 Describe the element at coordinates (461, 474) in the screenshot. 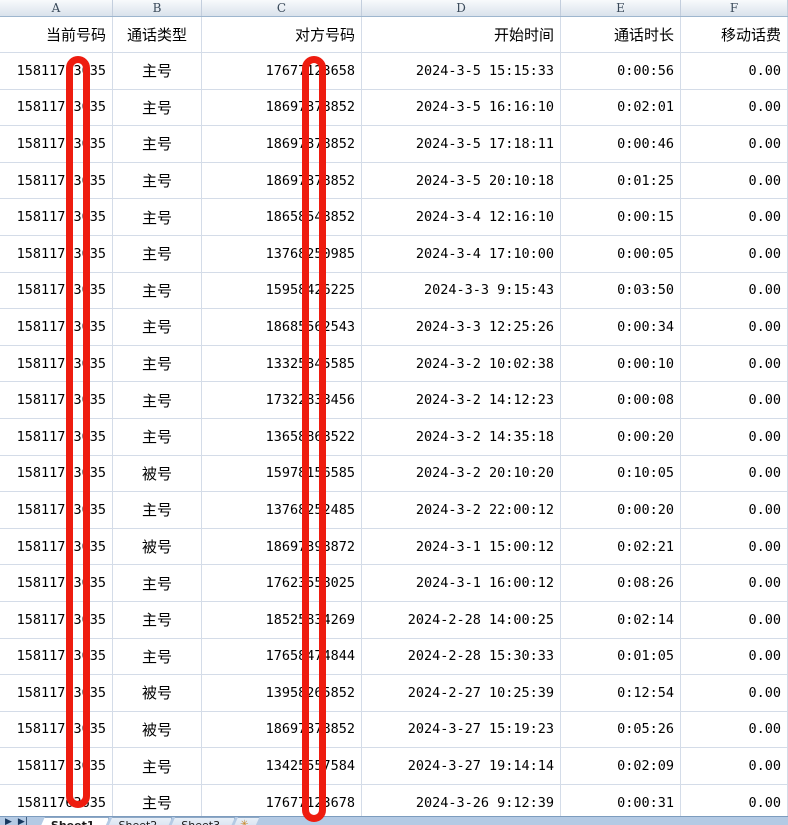

I see `cell-start-time: 2024-3-2 20:10:20` at that location.